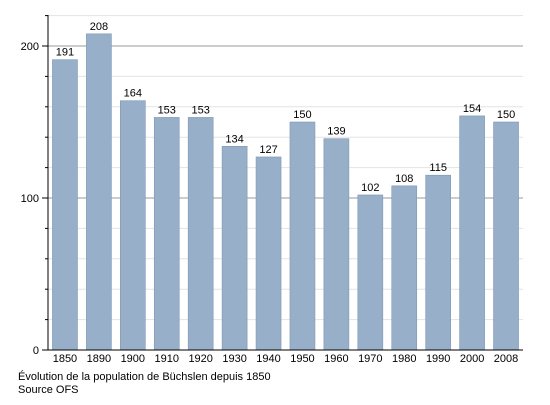 The height and width of the screenshot is (405, 550). What do you see at coordinates (370, 359) in the screenshot?
I see `x-tick-label-1970: 1970` at bounding box center [370, 359].